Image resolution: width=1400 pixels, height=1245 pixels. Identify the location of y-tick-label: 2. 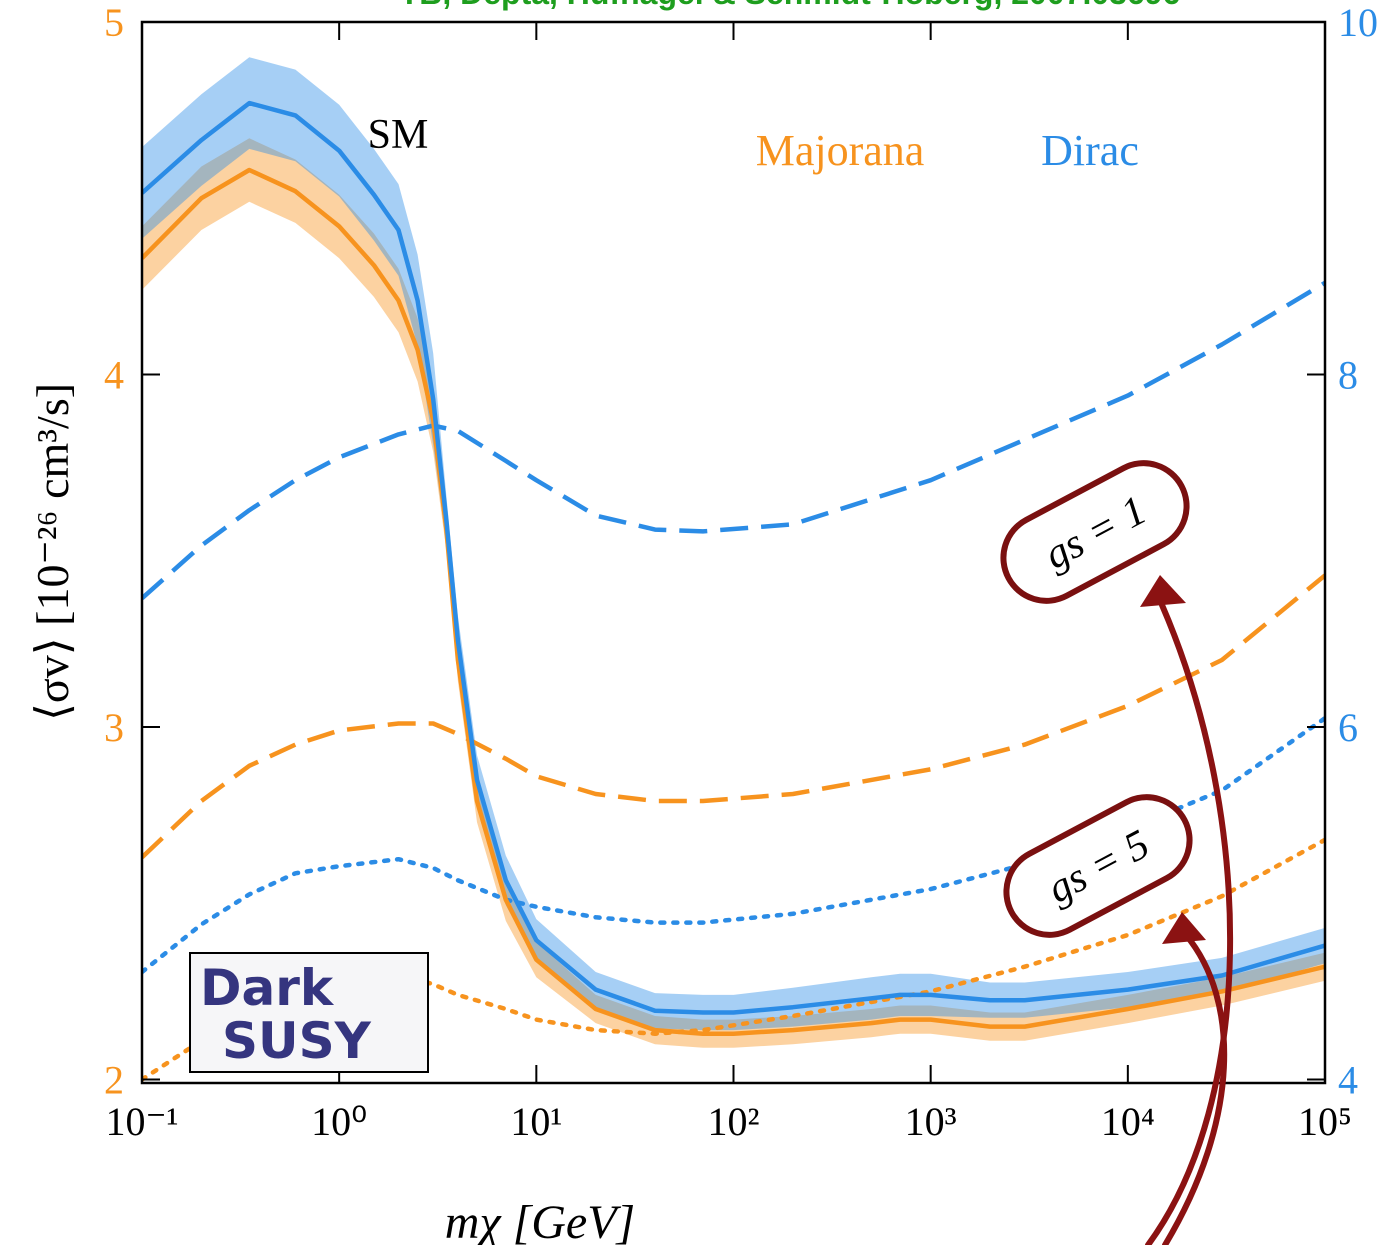
(114, 1079).